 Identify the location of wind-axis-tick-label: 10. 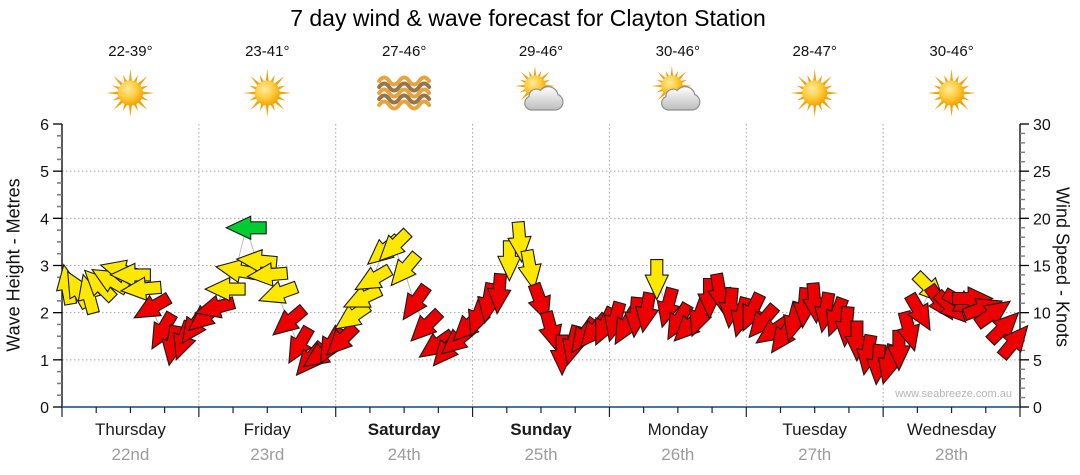
(1042, 314).